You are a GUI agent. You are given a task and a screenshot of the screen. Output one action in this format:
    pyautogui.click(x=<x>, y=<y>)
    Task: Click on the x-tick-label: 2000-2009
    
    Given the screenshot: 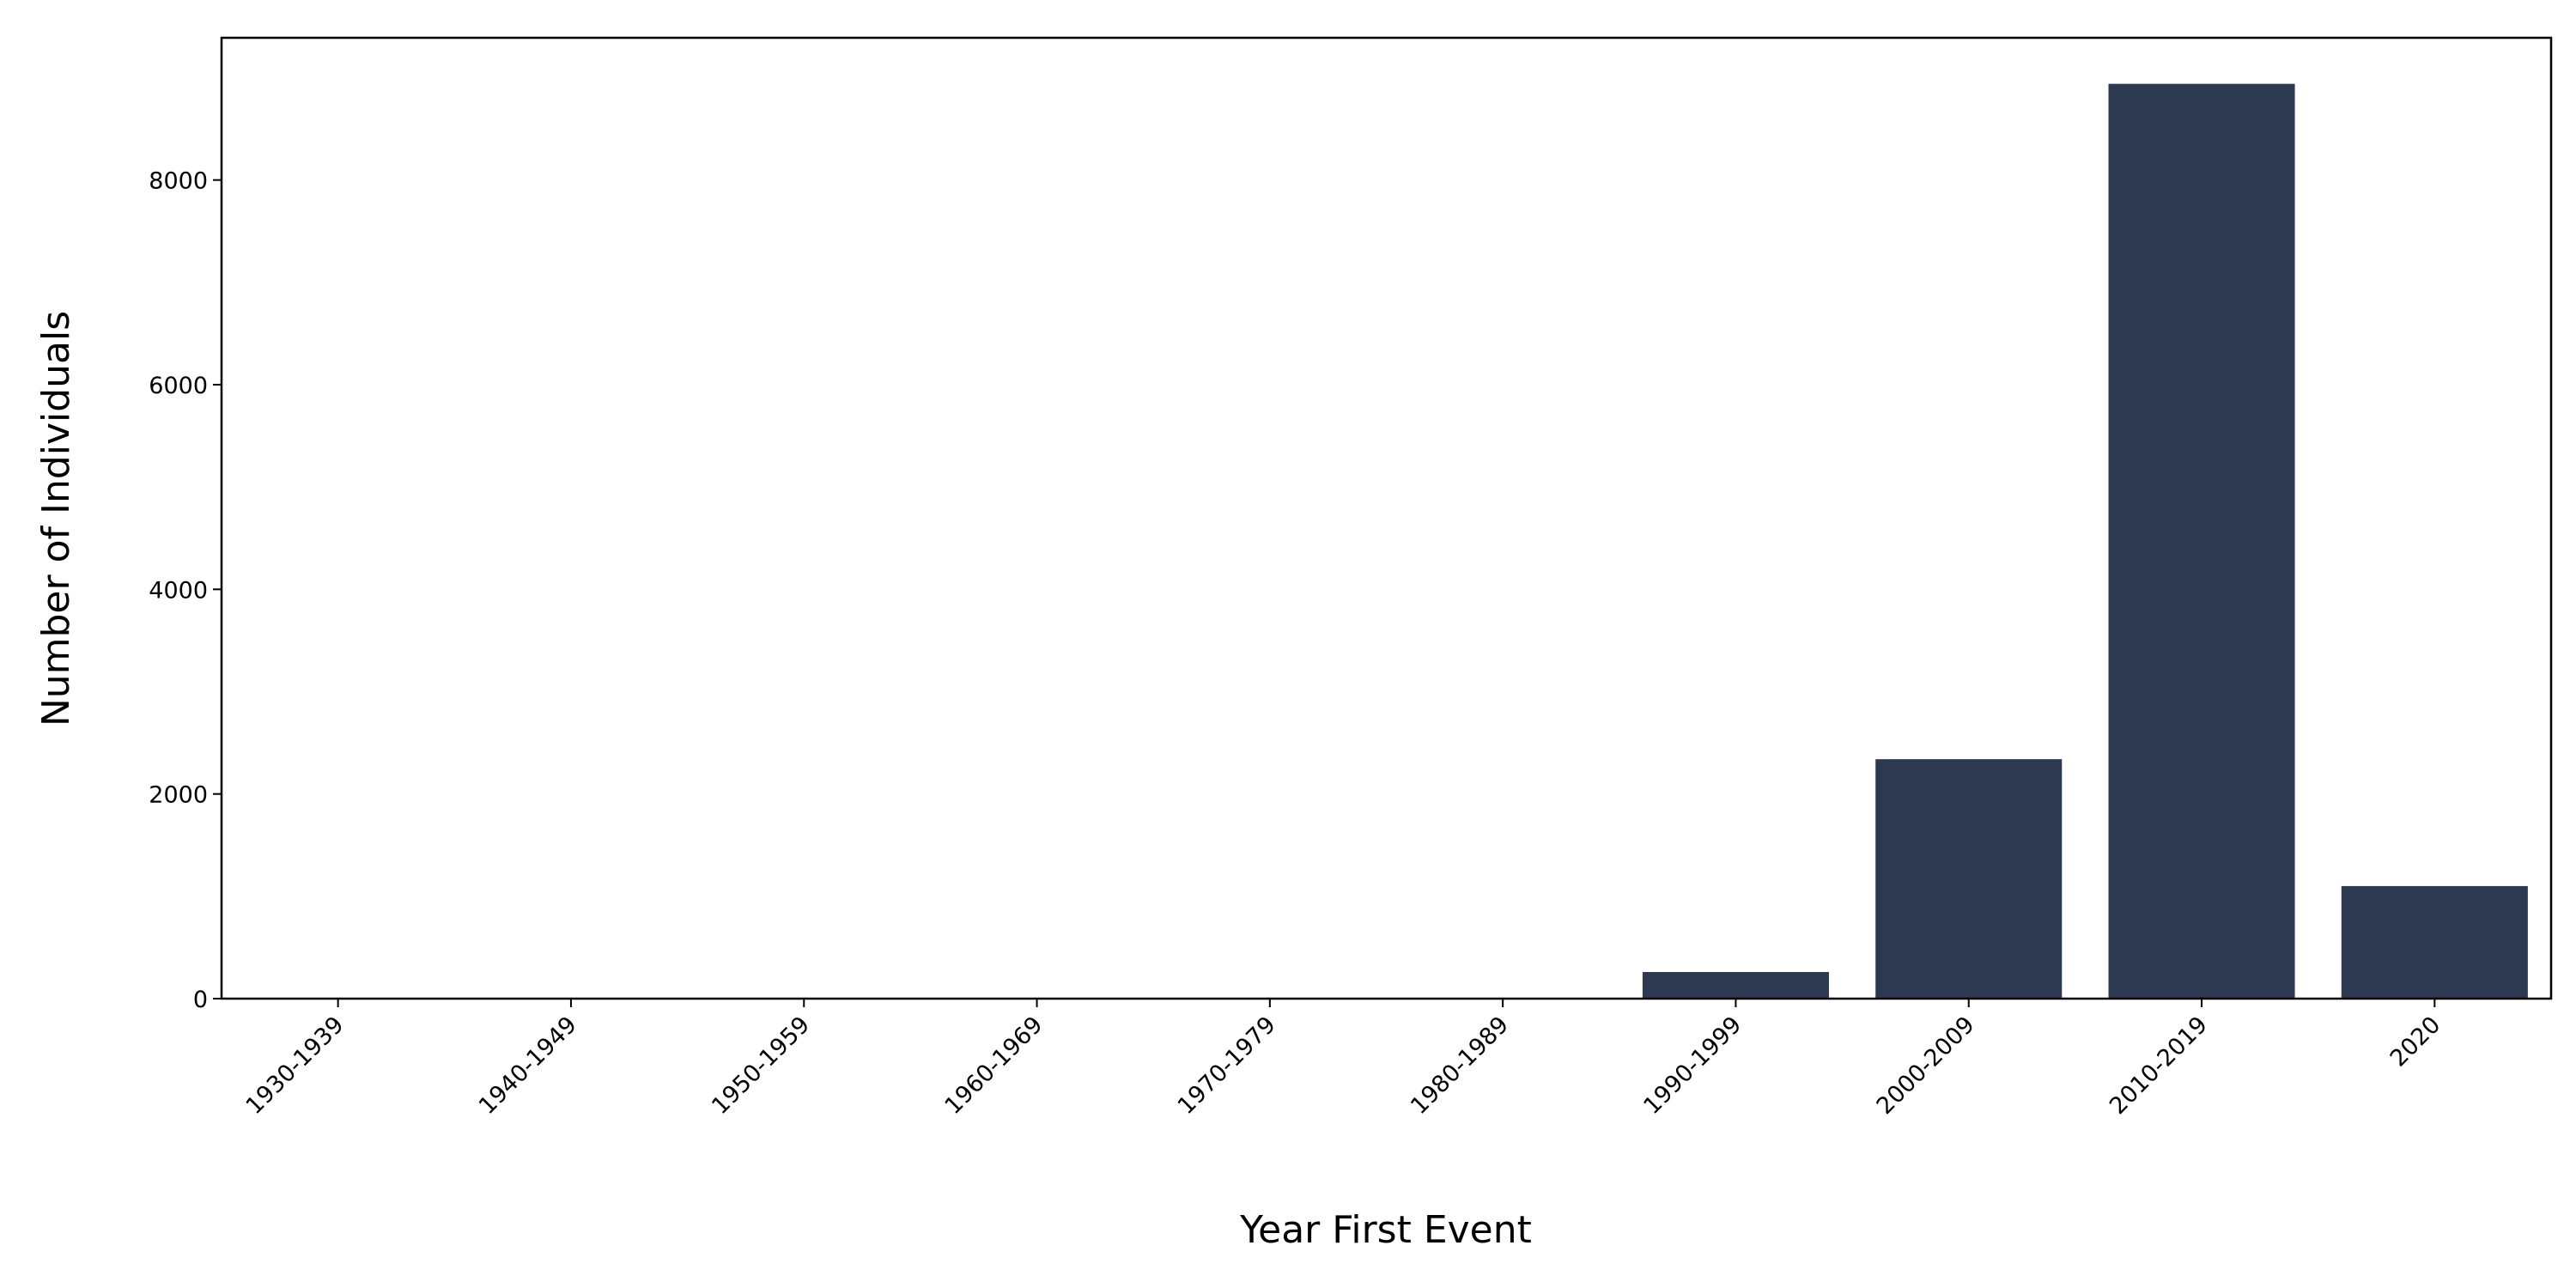 What is the action you would take?
    pyautogui.click(x=1926, y=1066)
    